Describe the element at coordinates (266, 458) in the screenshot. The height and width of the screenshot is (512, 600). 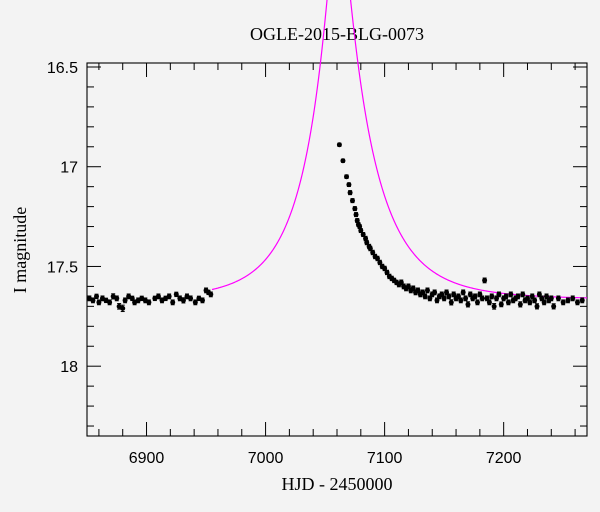
I see `x-tick-label: 7000` at that location.